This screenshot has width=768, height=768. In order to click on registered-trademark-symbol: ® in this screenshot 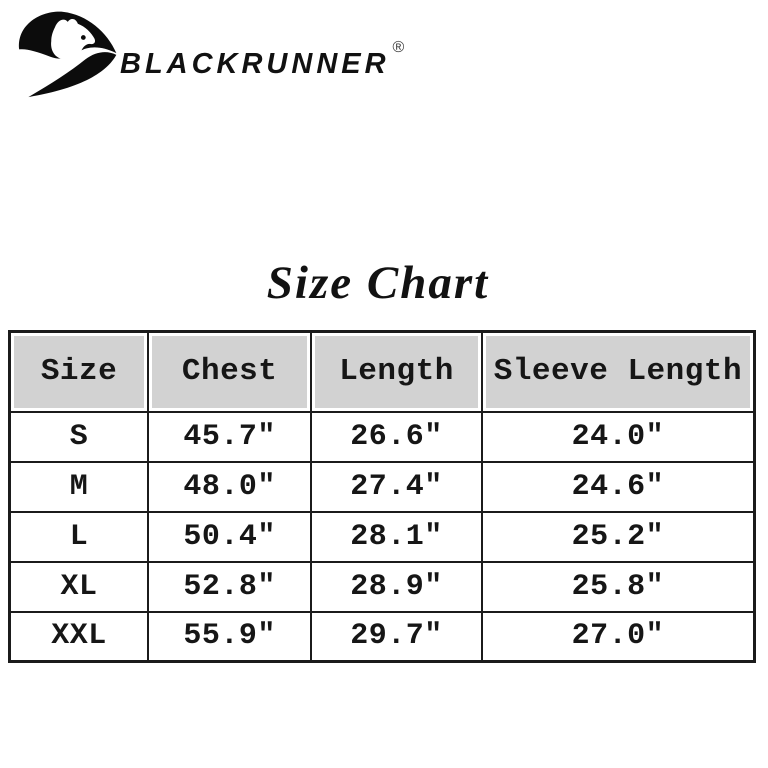, I will do `click(398, 47)`.